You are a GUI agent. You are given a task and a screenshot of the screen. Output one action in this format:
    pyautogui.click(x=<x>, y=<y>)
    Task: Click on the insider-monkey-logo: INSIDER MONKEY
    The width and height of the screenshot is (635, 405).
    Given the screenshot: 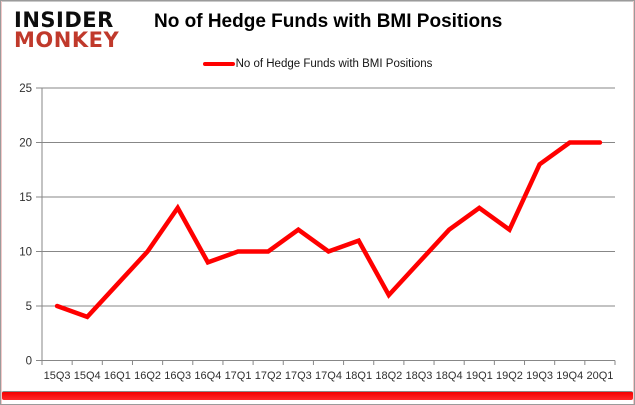 What is the action you would take?
    pyautogui.click(x=67, y=30)
    